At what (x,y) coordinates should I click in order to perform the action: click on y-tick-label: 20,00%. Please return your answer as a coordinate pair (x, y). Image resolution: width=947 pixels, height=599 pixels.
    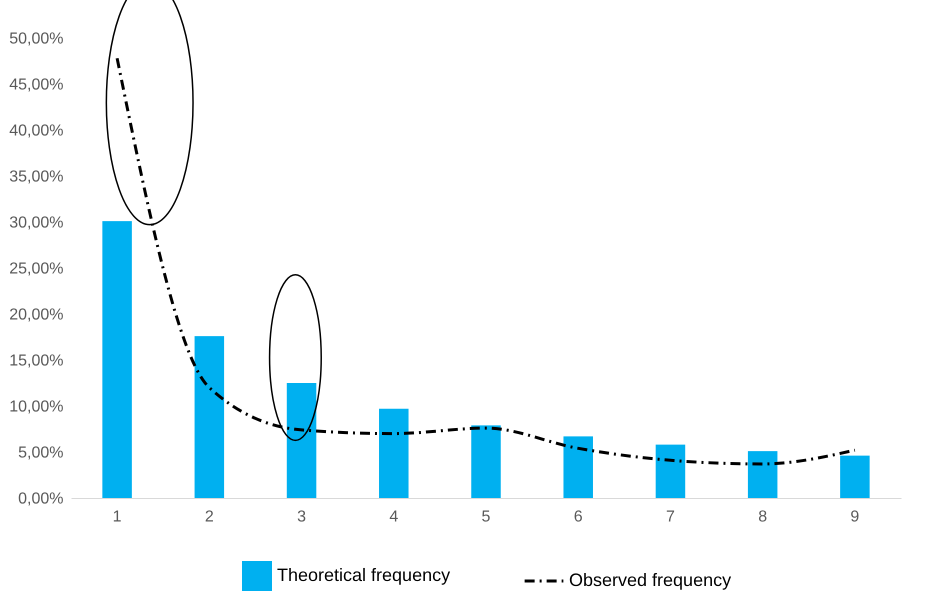
    Looking at the image, I should click on (36, 315).